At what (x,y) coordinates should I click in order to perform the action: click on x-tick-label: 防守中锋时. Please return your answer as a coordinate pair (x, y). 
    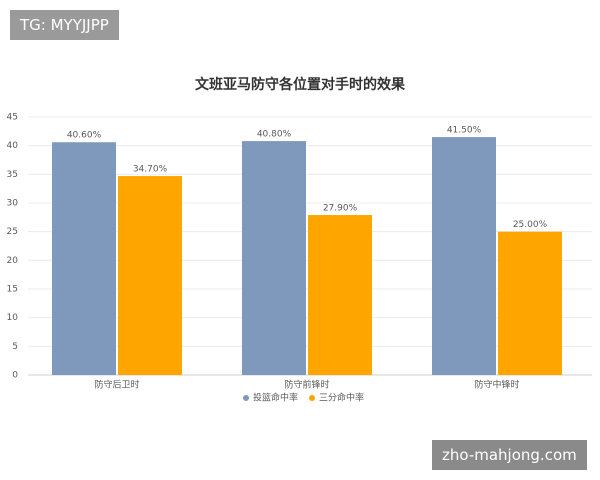
    Looking at the image, I should click on (496, 385).